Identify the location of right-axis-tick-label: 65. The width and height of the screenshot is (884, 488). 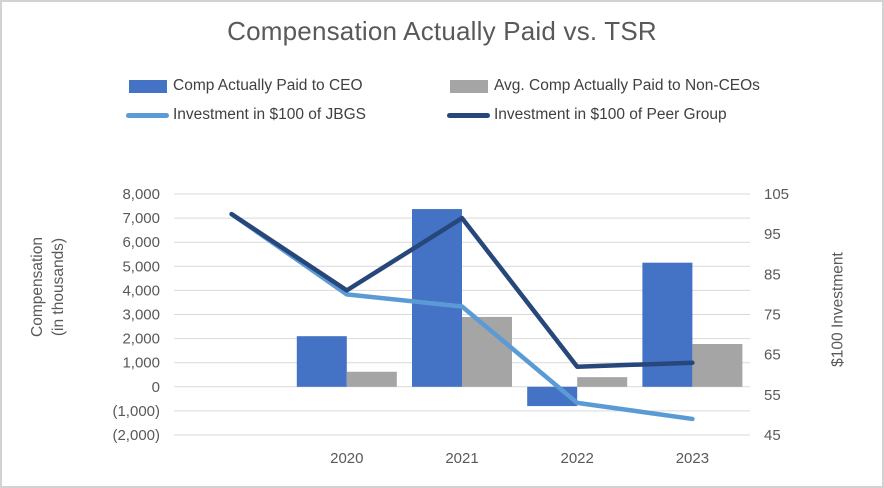
(772, 355).